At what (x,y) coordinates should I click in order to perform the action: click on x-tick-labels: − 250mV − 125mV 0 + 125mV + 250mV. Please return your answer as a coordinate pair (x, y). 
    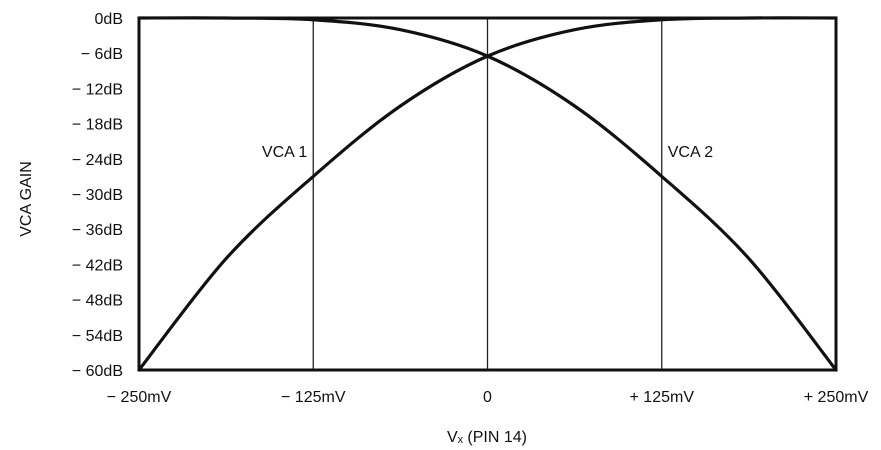
    Looking at the image, I should click on (488, 397).